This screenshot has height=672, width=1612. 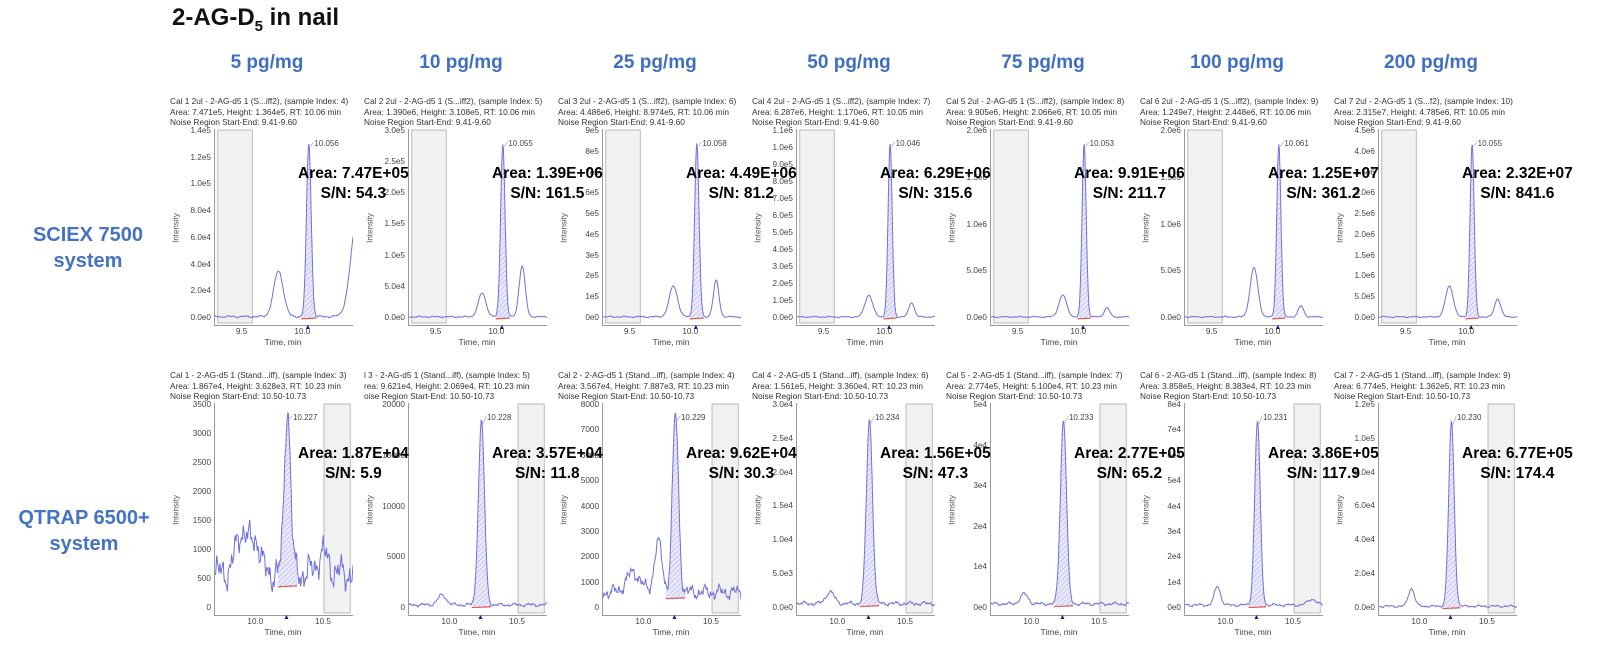 What do you see at coordinates (714, 143) in the screenshot?
I see `peak-rt-label: 10.058` at bounding box center [714, 143].